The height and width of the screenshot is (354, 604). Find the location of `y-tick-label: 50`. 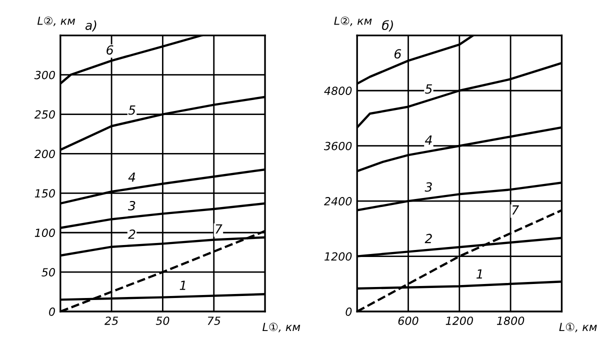

y-tick-label: 50 is located at coordinates (48, 272).